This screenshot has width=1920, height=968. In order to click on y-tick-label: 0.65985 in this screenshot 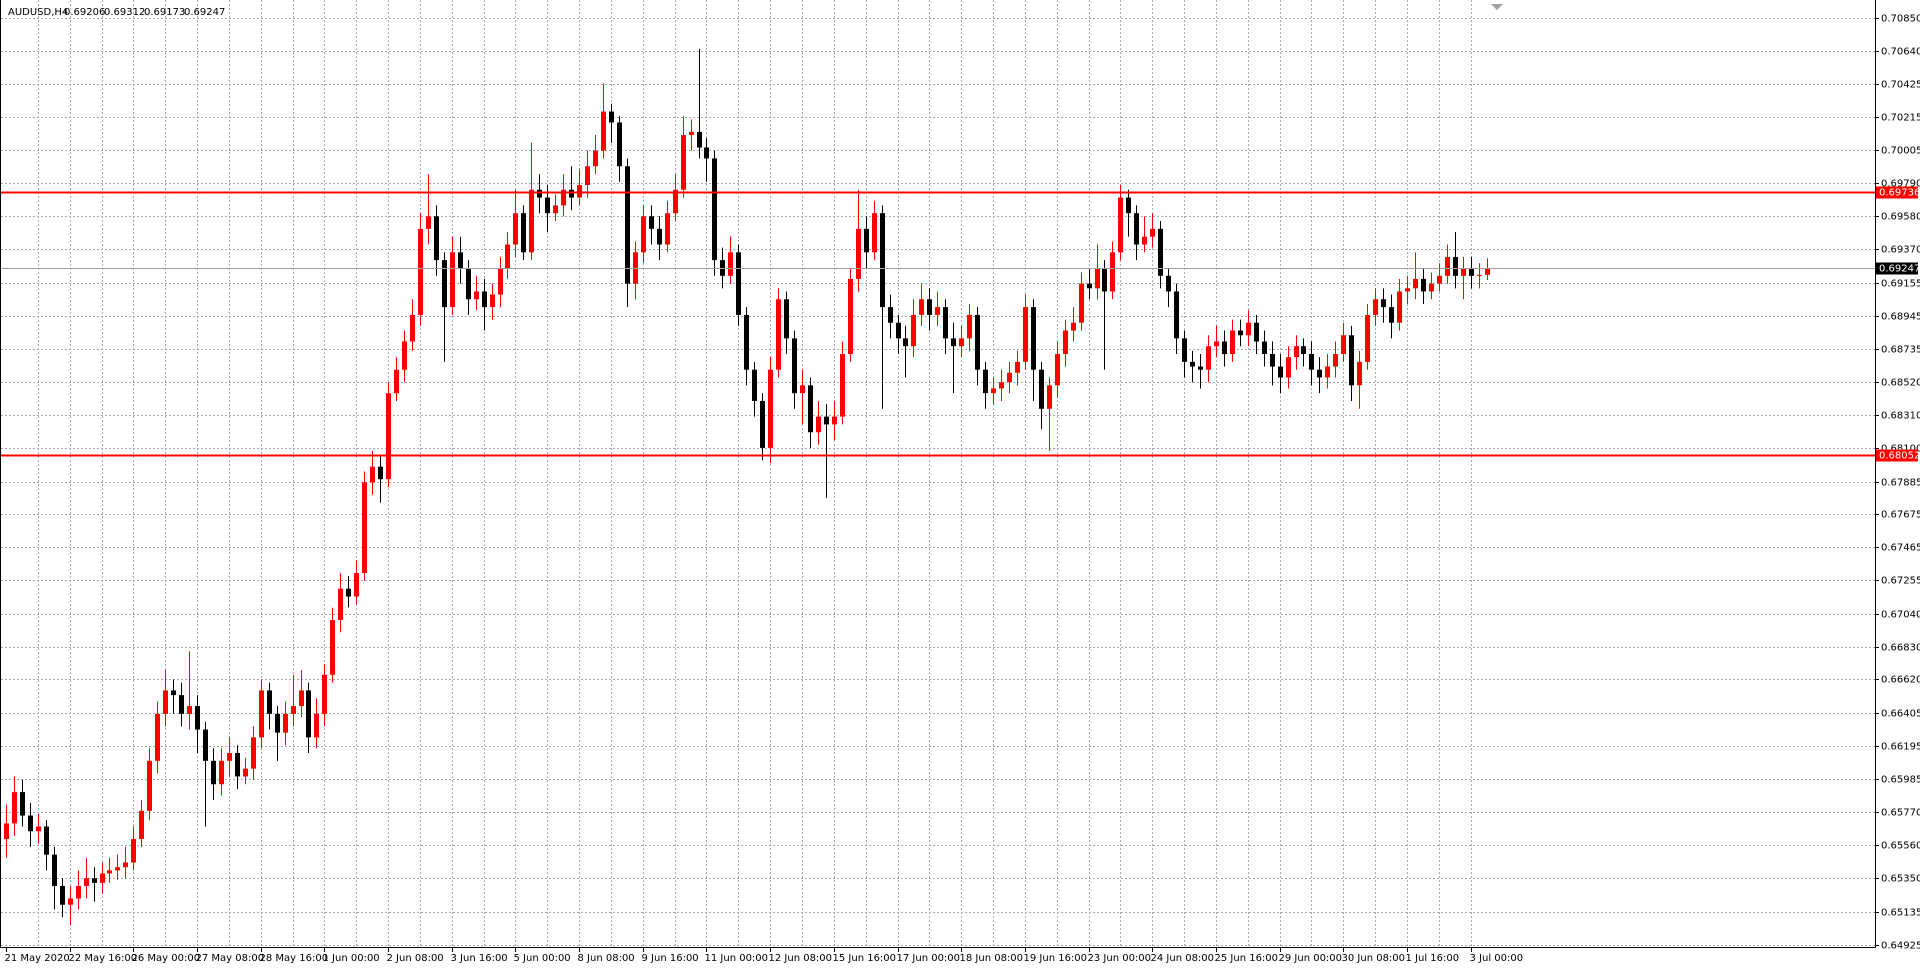, I will do `click(1900, 780)`.